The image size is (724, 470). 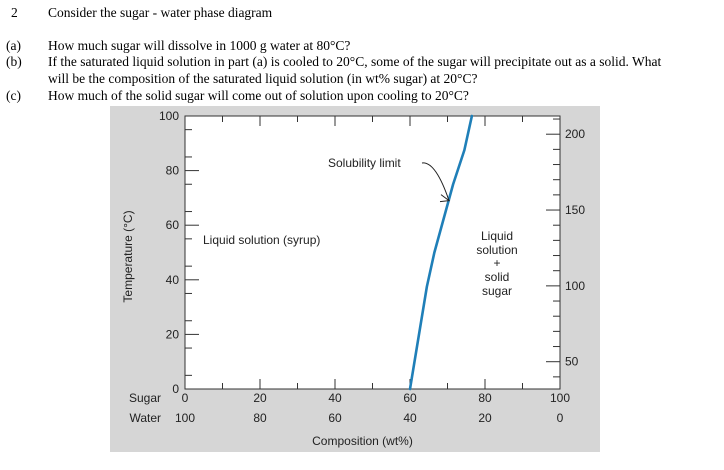 What do you see at coordinates (173, 334) in the screenshot?
I see `y-tick-label: 20` at bounding box center [173, 334].